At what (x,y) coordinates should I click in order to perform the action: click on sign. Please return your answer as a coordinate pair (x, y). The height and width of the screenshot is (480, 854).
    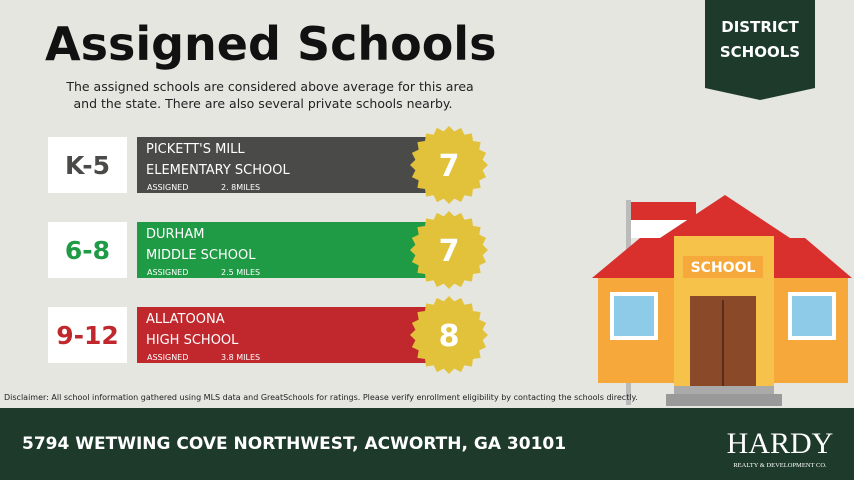
    Looking at the image, I should click on (723, 267).